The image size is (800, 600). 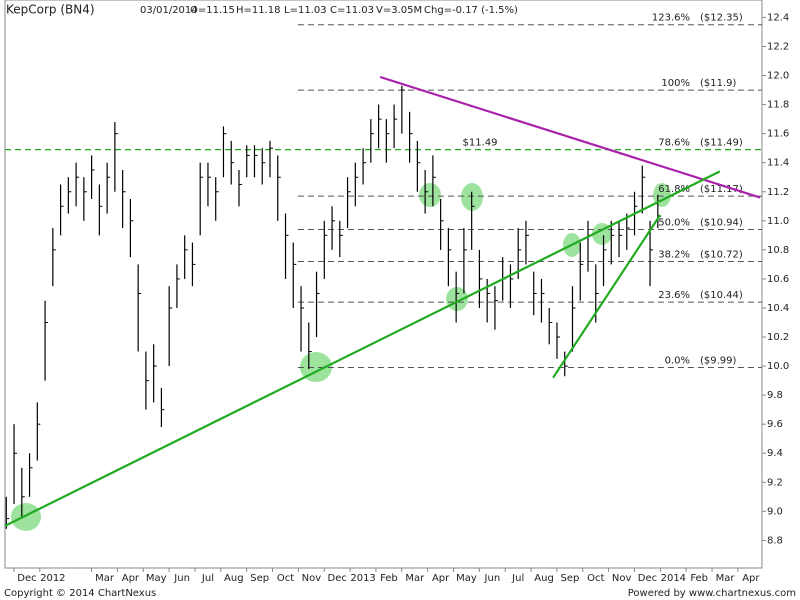 What do you see at coordinates (778, 46) in the screenshot?
I see `y-tick-label: 12.2` at bounding box center [778, 46].